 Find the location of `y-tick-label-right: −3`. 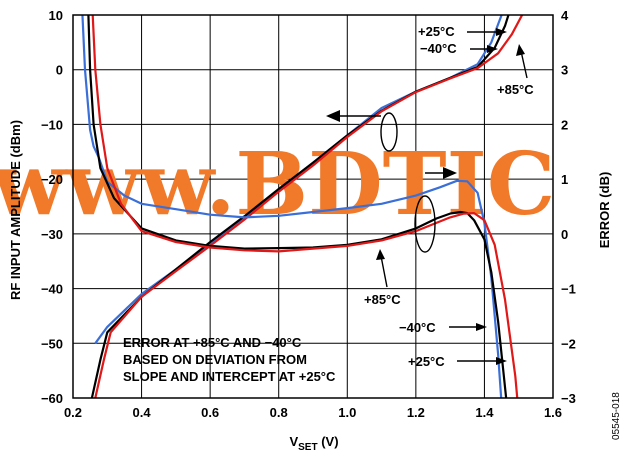

y-tick-label-right: −3 is located at coordinates (568, 398).